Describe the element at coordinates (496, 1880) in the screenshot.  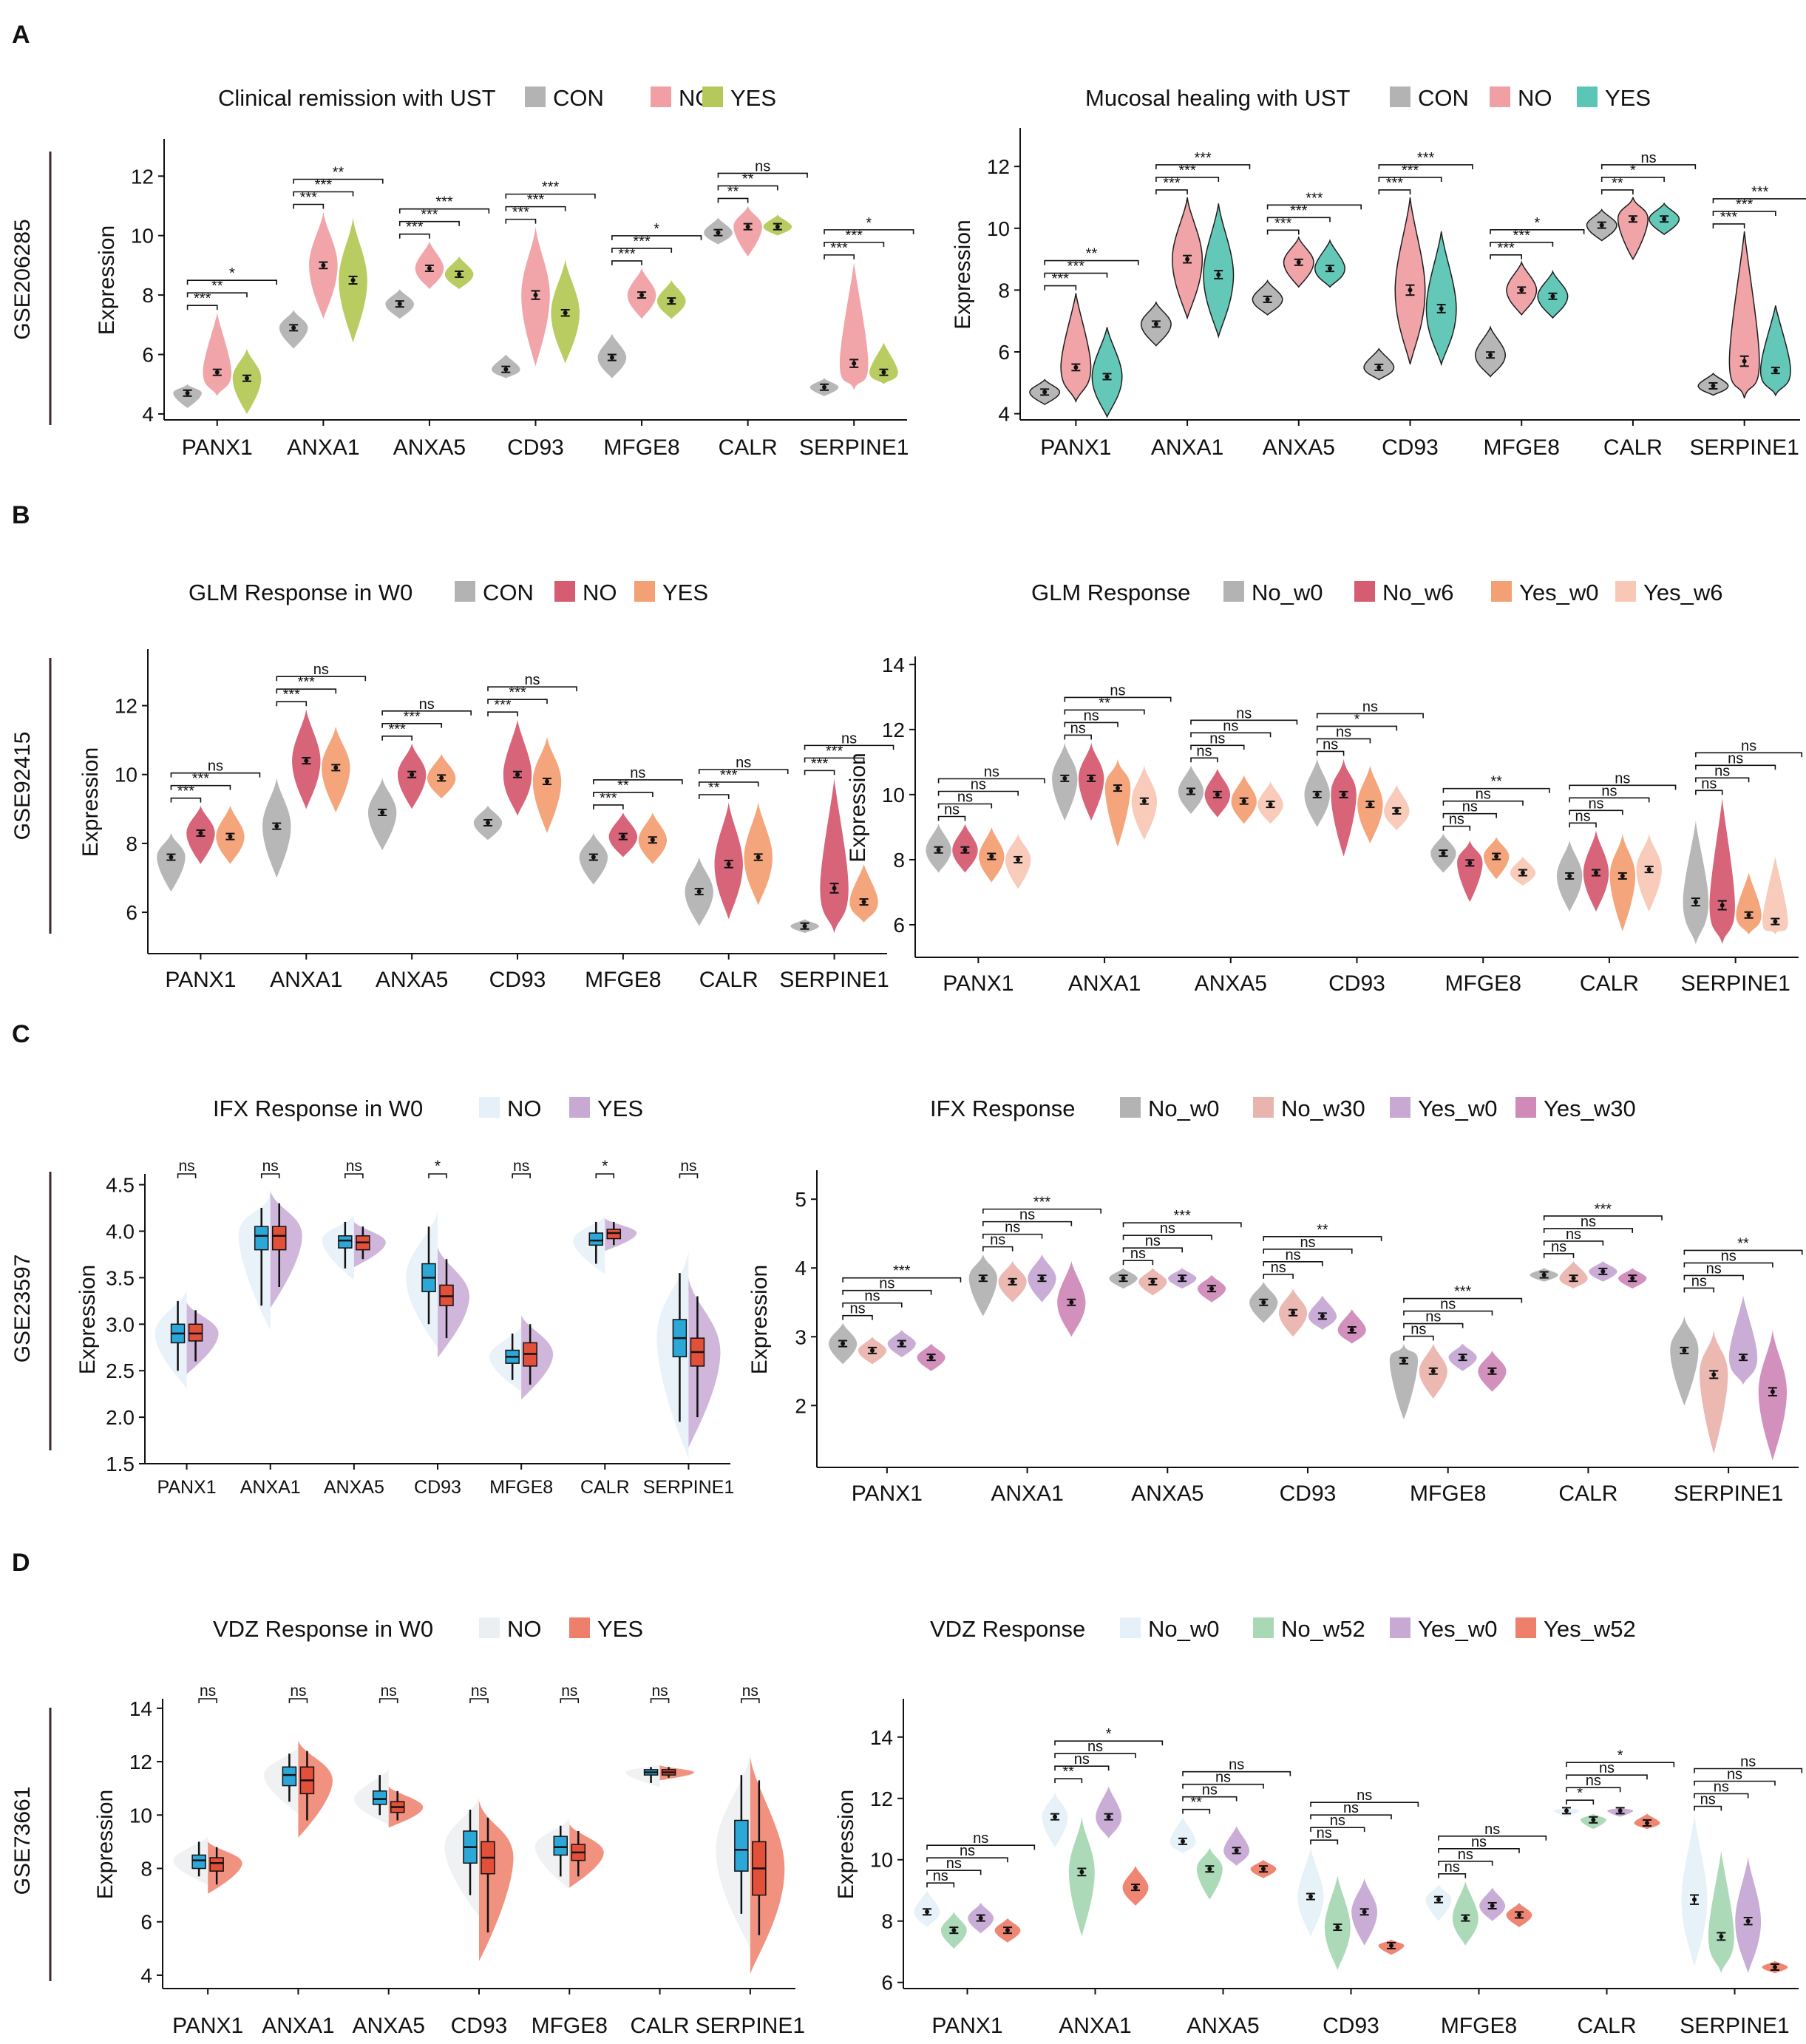
I see `split-violin-yes` at that location.